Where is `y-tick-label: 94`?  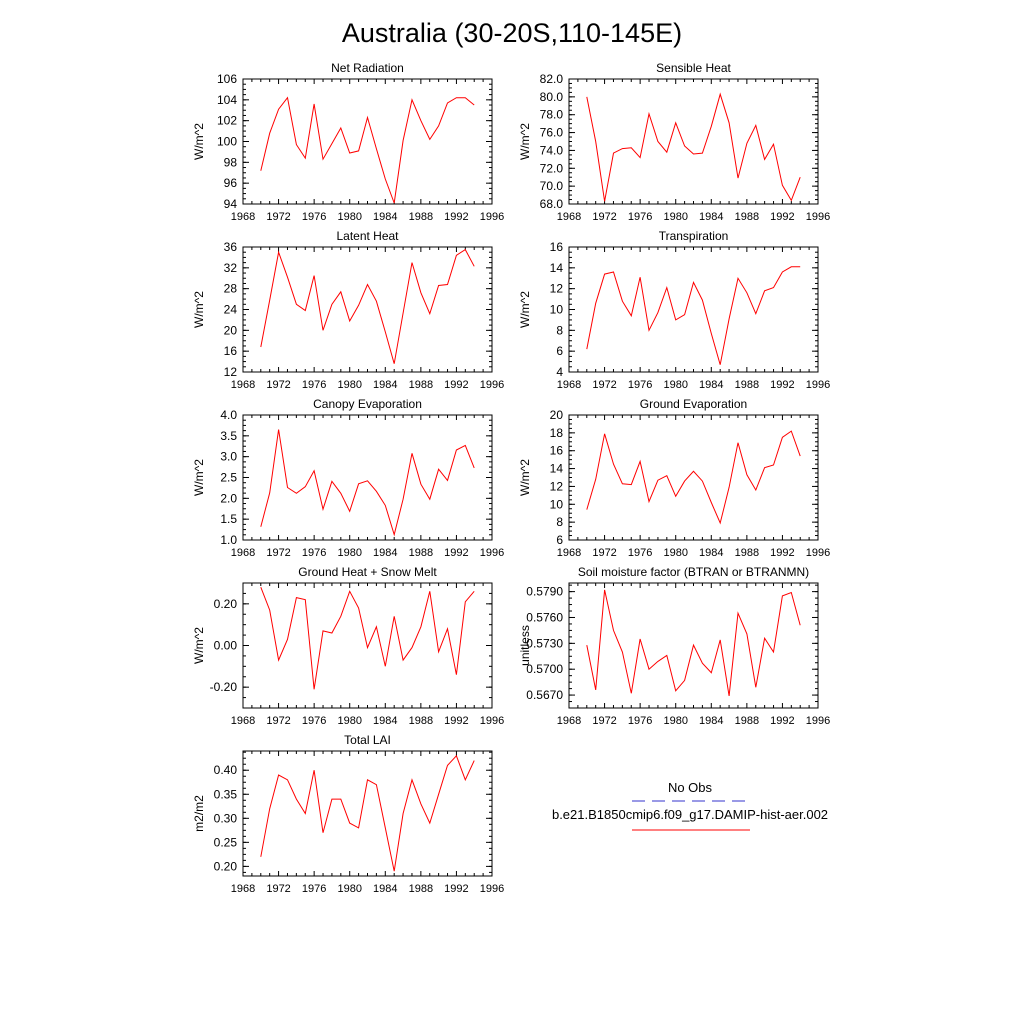
y-tick-label: 94 is located at coordinates (231, 204).